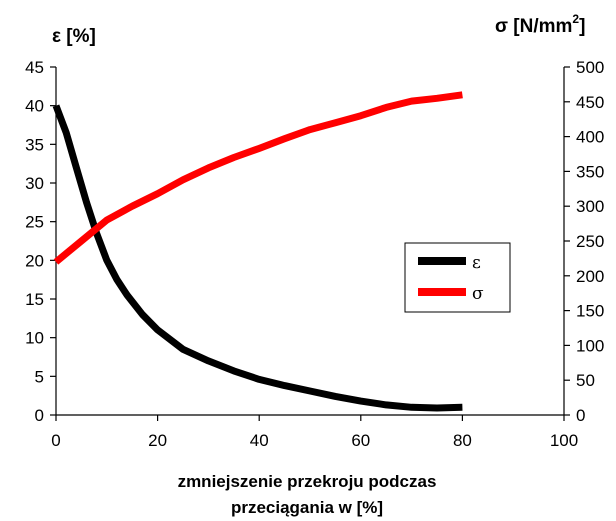 This screenshot has width=616, height=521. Describe the element at coordinates (590, 102) in the screenshot. I see `y-right-tick-label: 450` at that location.